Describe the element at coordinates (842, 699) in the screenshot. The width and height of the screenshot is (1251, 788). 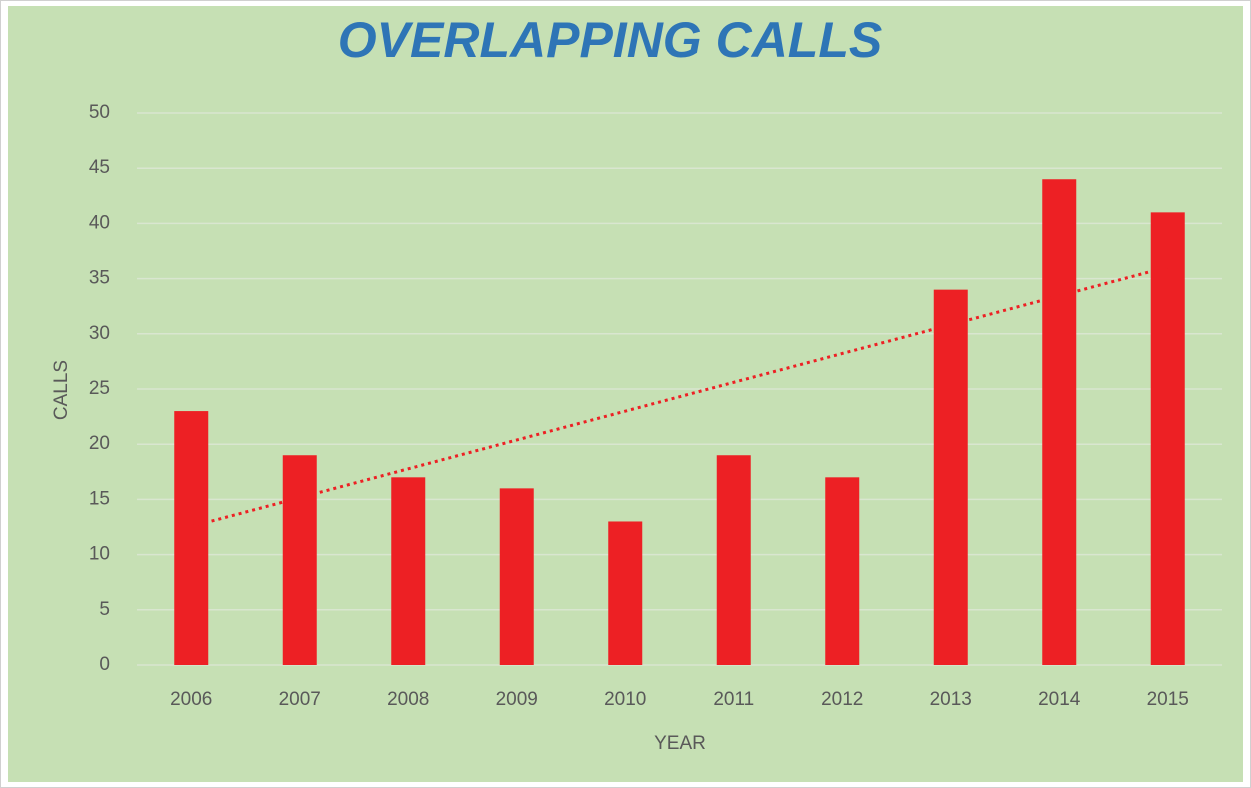
I see `x-tick-label: 2012` at that location.